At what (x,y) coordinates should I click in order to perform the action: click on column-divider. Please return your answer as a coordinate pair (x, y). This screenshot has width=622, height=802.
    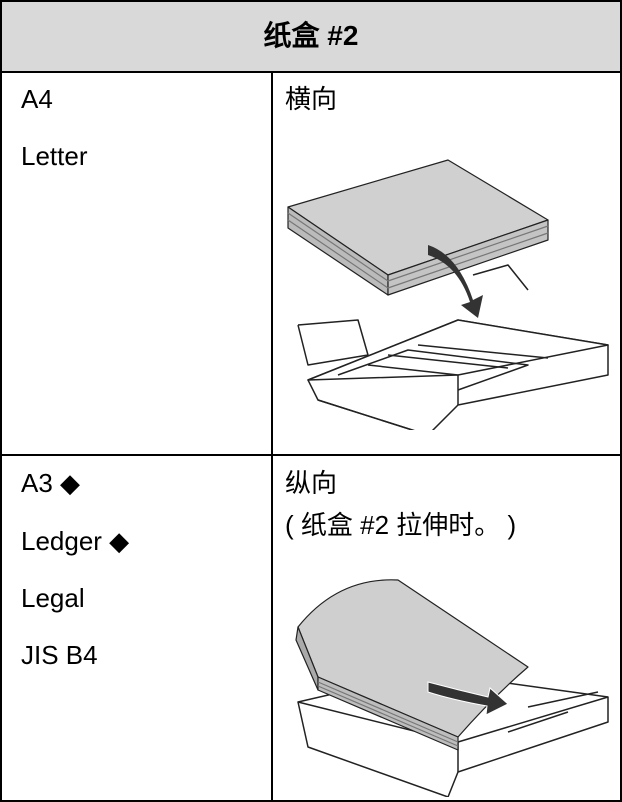
    Looking at the image, I should click on (272, 436).